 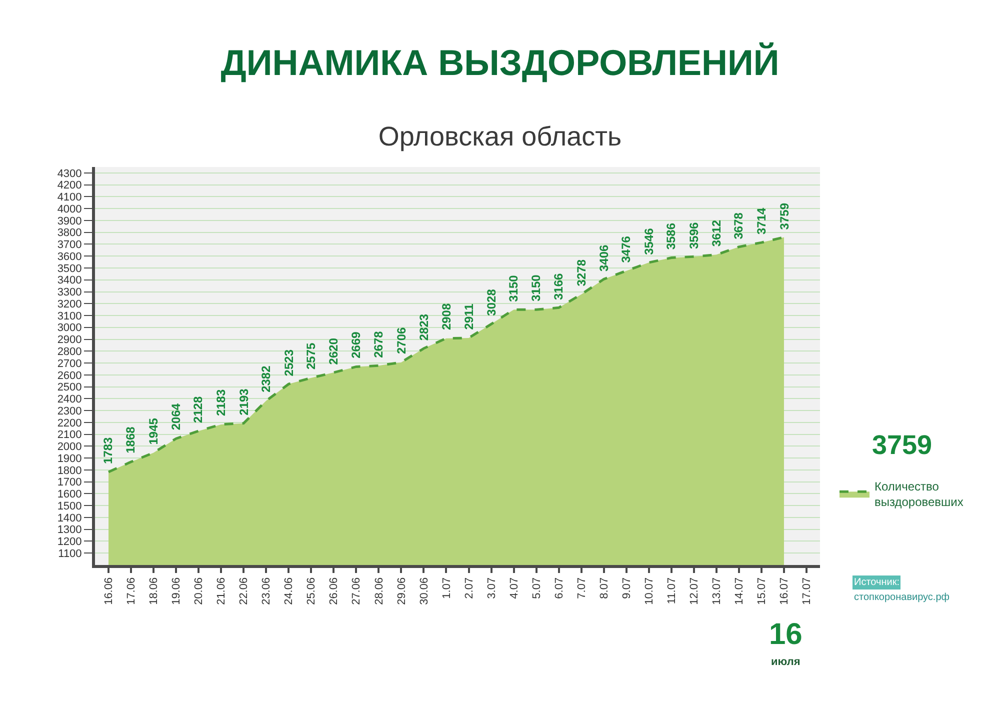 What do you see at coordinates (69, 280) in the screenshot?
I see `y-tick-label: 3400` at bounding box center [69, 280].